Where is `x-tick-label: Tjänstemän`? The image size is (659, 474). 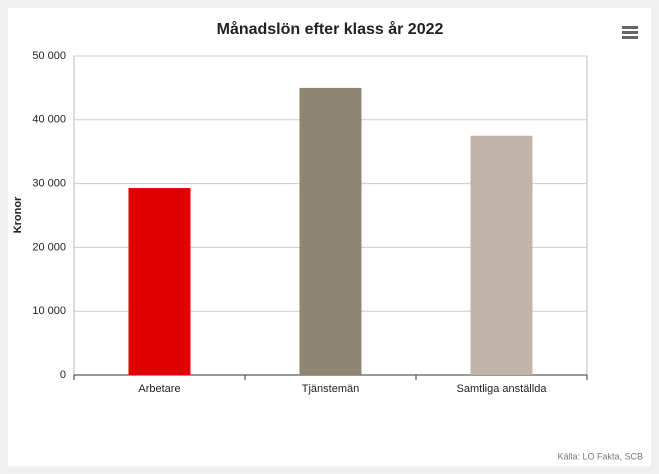
x-tick-label: Tjänstemän is located at coordinates (330, 389).